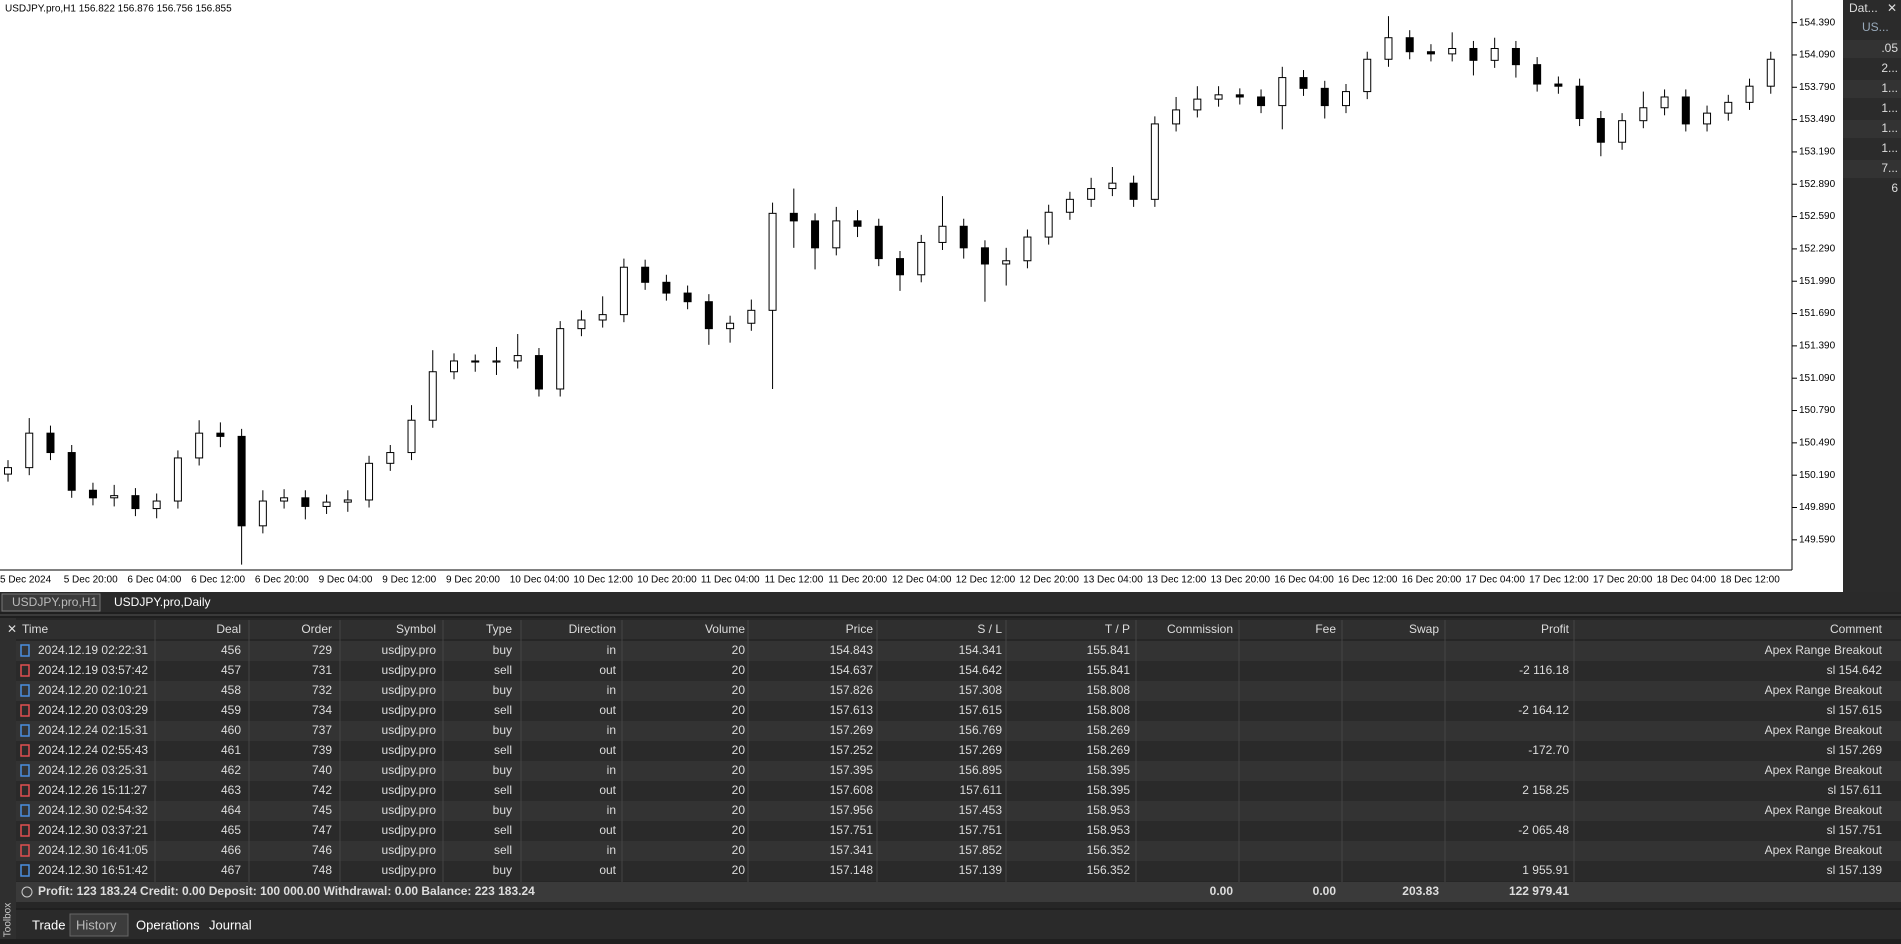  I want to click on bottom-tab: Trade, so click(48, 924).